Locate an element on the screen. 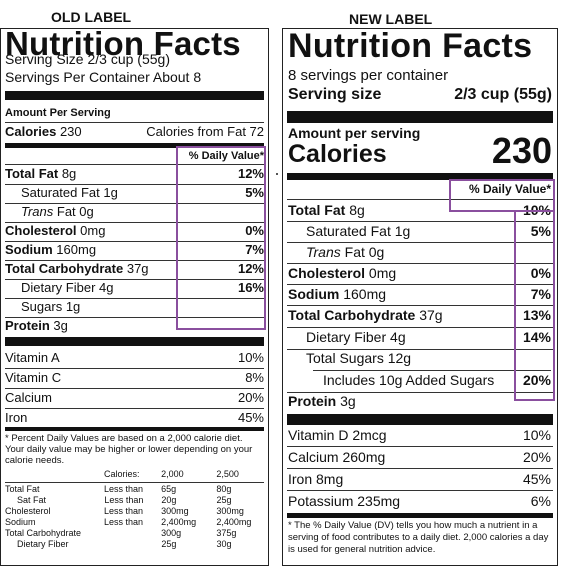 Image resolution: width=561 pixels, height=567 pixels. old-vitamin-row: Vitamin A 10% is located at coordinates (134, 357).